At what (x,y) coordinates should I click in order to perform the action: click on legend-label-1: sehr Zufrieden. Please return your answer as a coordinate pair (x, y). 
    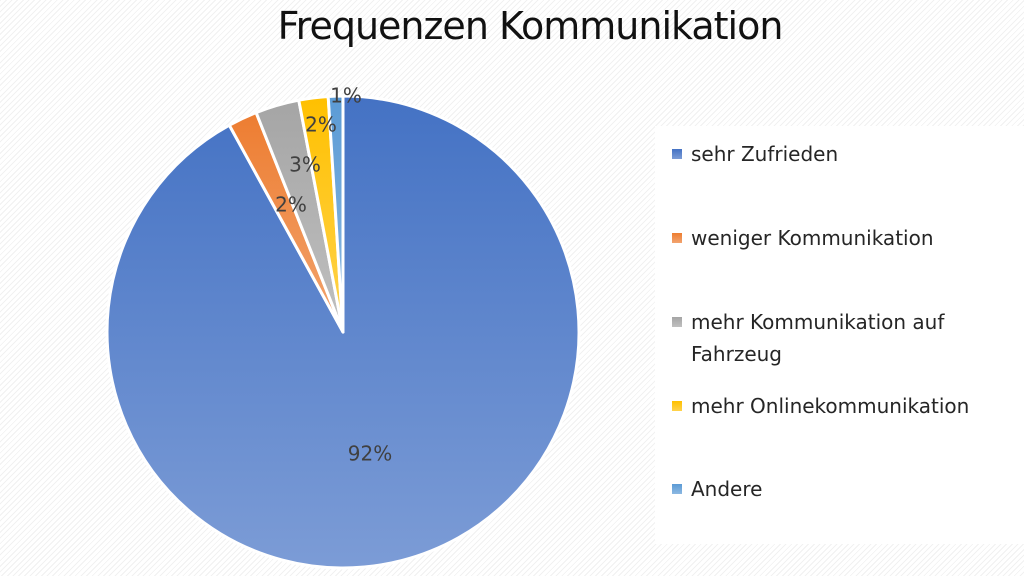
    Looking at the image, I should click on (765, 154).